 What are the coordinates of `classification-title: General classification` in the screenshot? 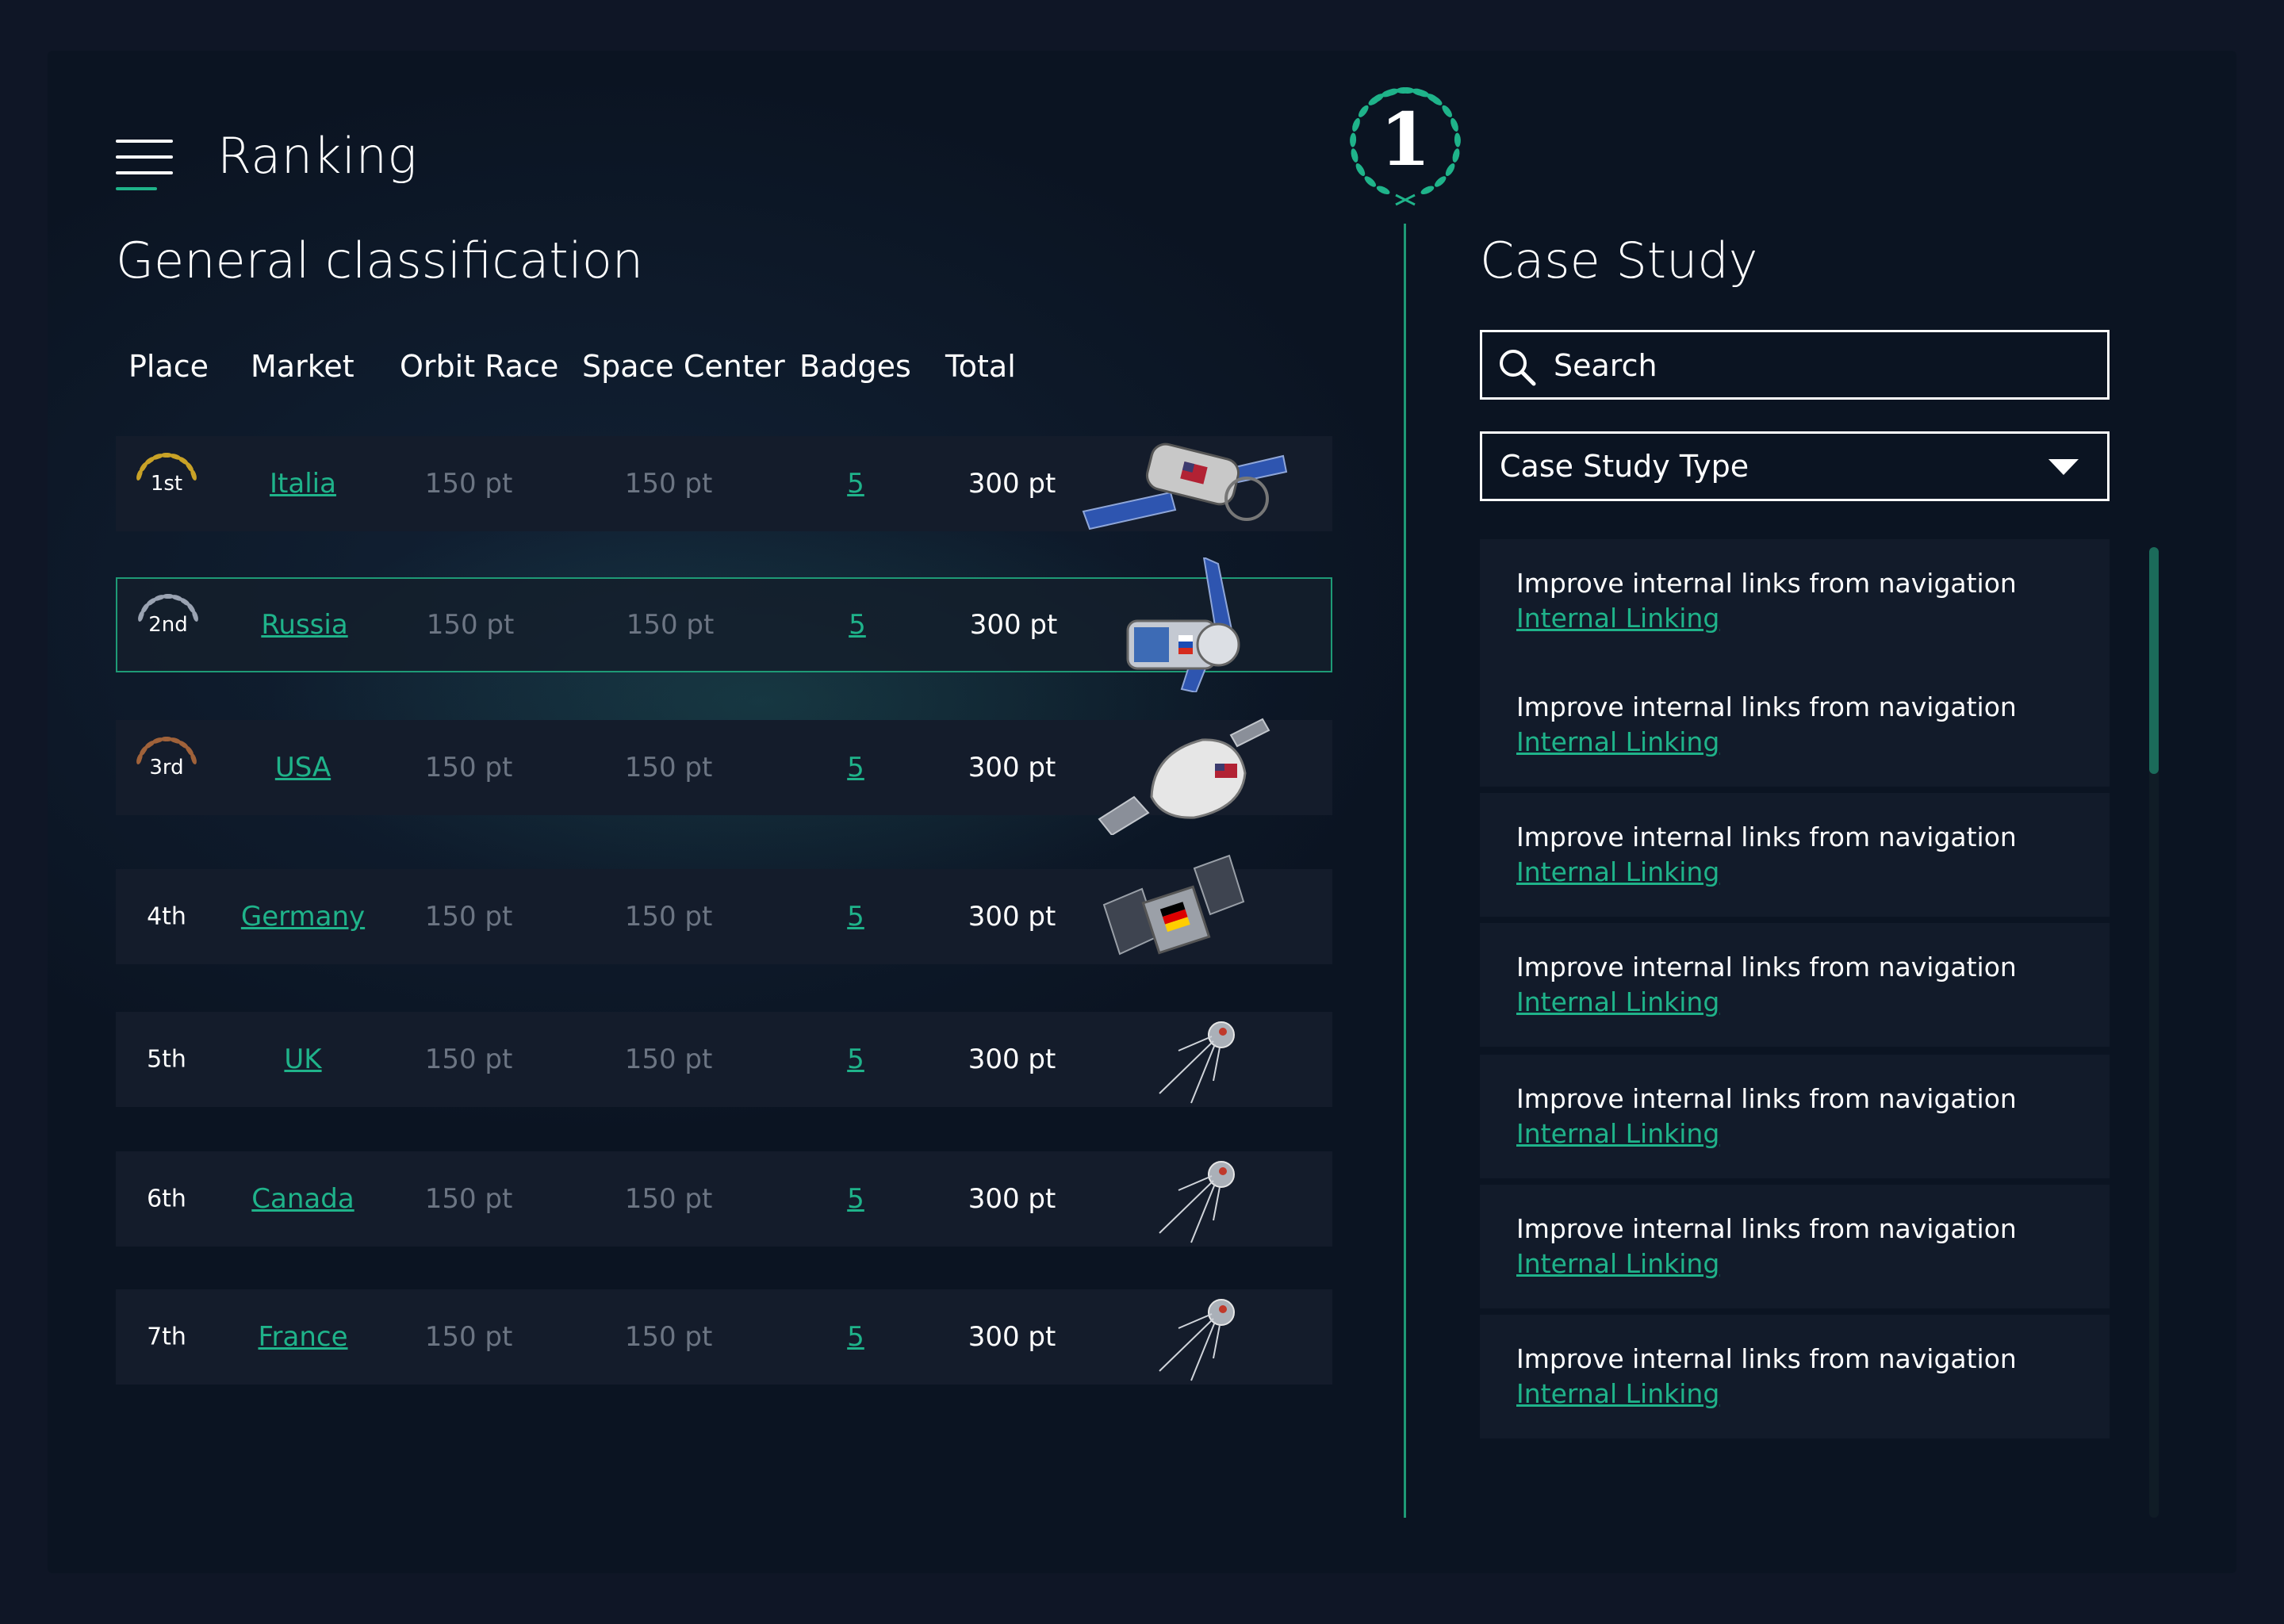 It's located at (380, 260).